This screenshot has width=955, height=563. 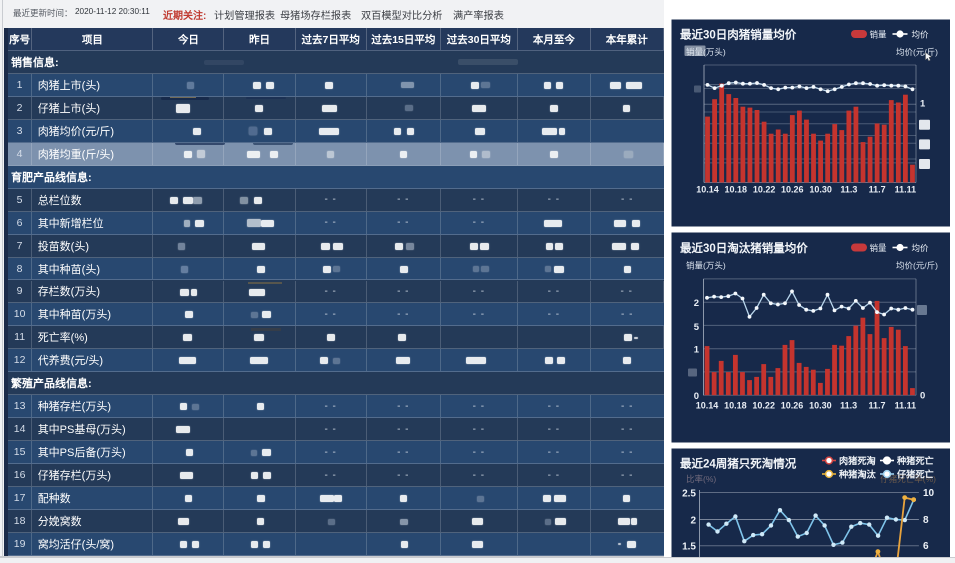 I want to click on svg-text: 6, so click(x=926, y=546).